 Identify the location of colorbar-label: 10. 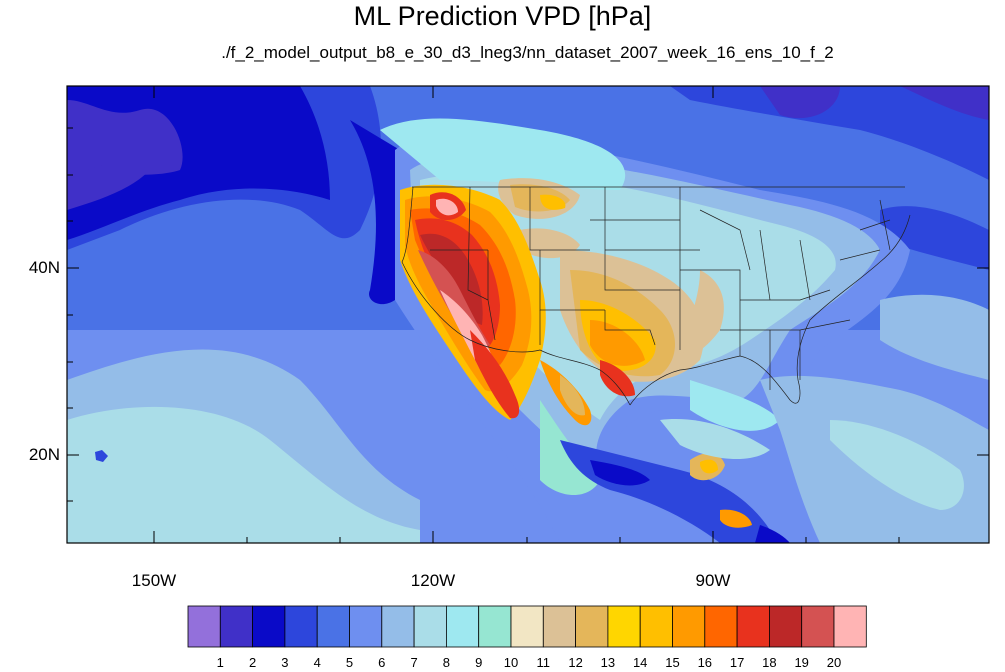
(511, 662).